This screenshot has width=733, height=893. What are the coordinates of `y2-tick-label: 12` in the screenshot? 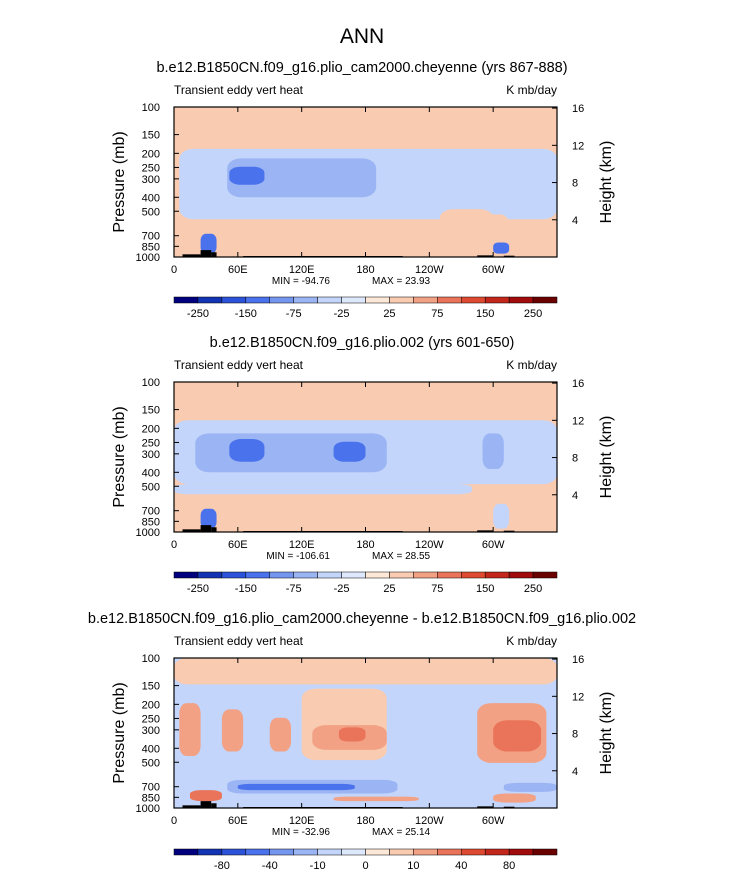 It's located at (578, 697).